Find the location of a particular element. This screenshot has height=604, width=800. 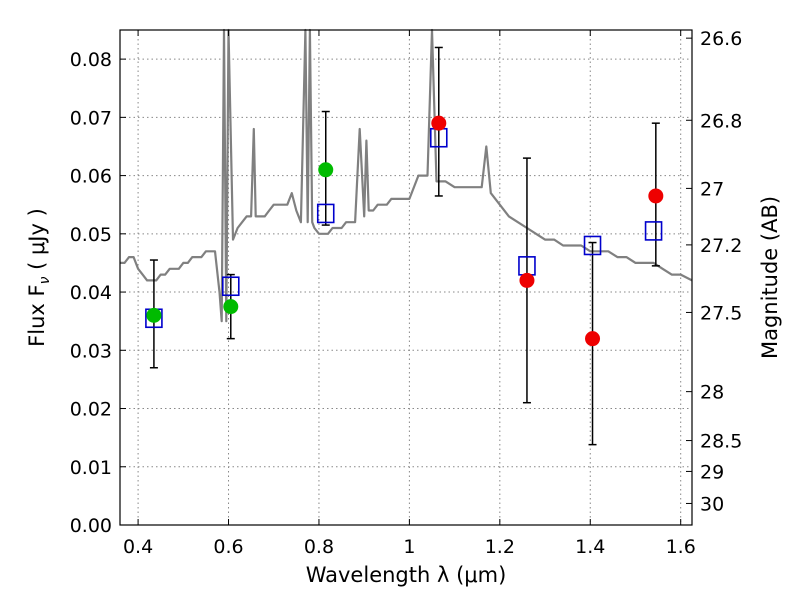

y-tick-label: 0.04 is located at coordinates (91, 293).